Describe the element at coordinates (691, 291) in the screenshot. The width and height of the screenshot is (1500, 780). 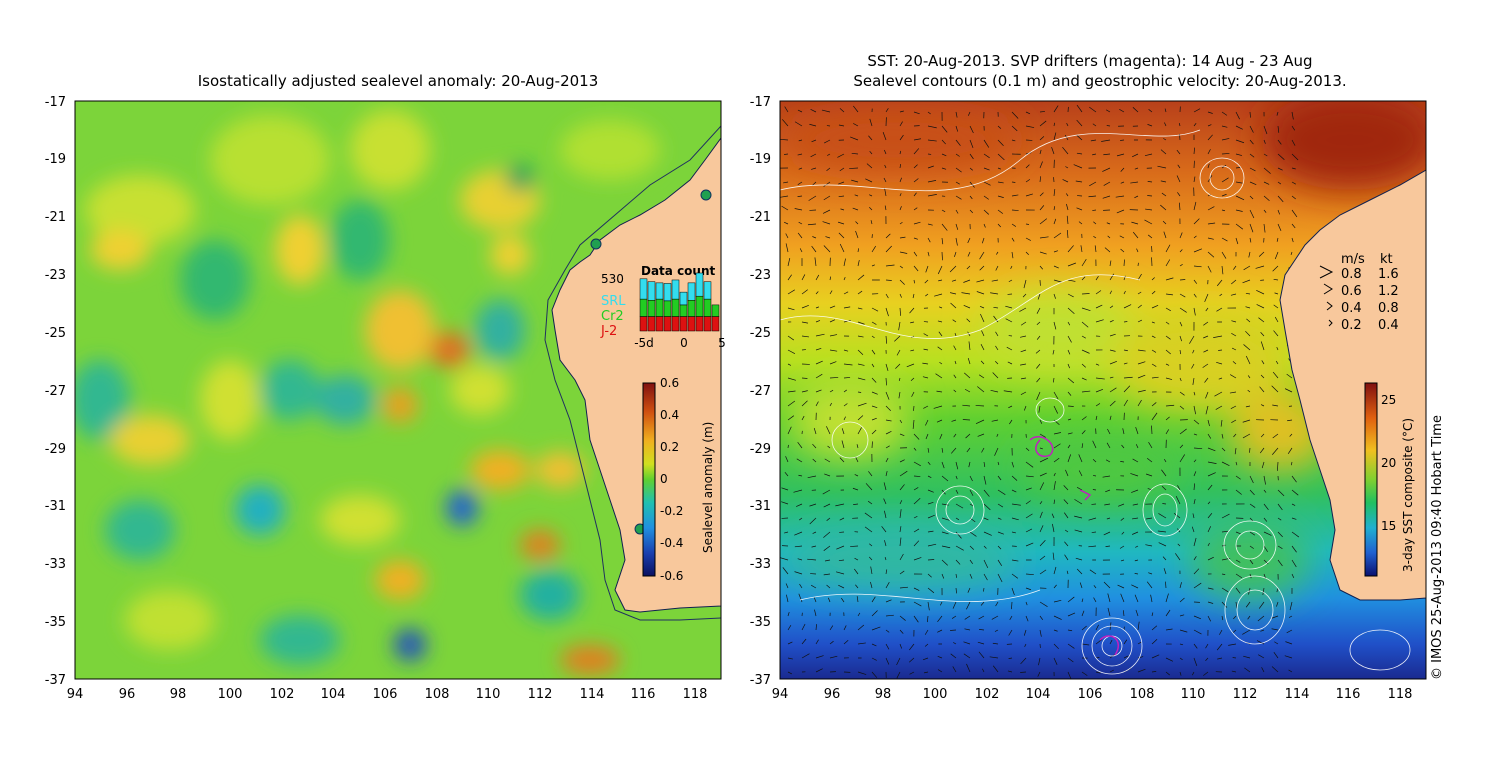
I see `count-bar-srl` at that location.